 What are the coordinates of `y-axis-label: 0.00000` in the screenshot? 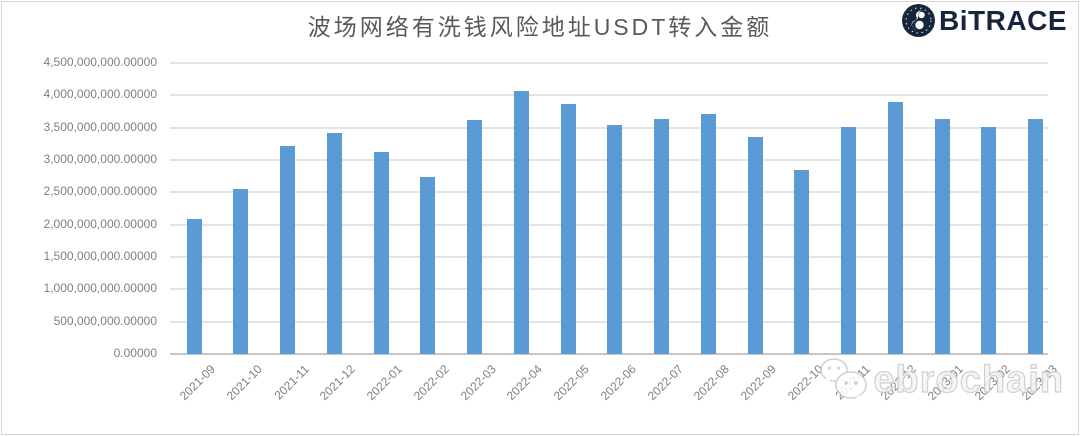 It's located at (135, 353).